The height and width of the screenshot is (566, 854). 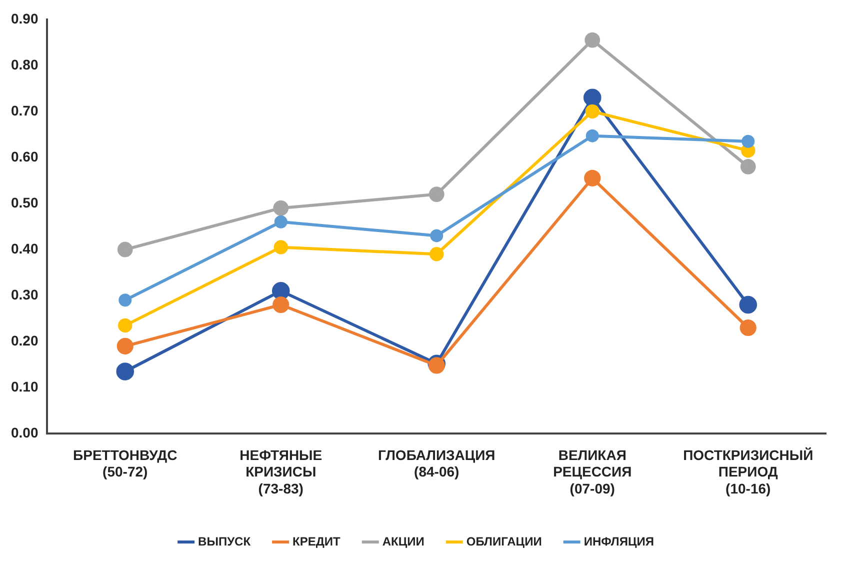 I want to click on x-tick-label: ВЕЛИКАЯ РЕЦЕССИЯ (07-09), so click(x=592, y=471).